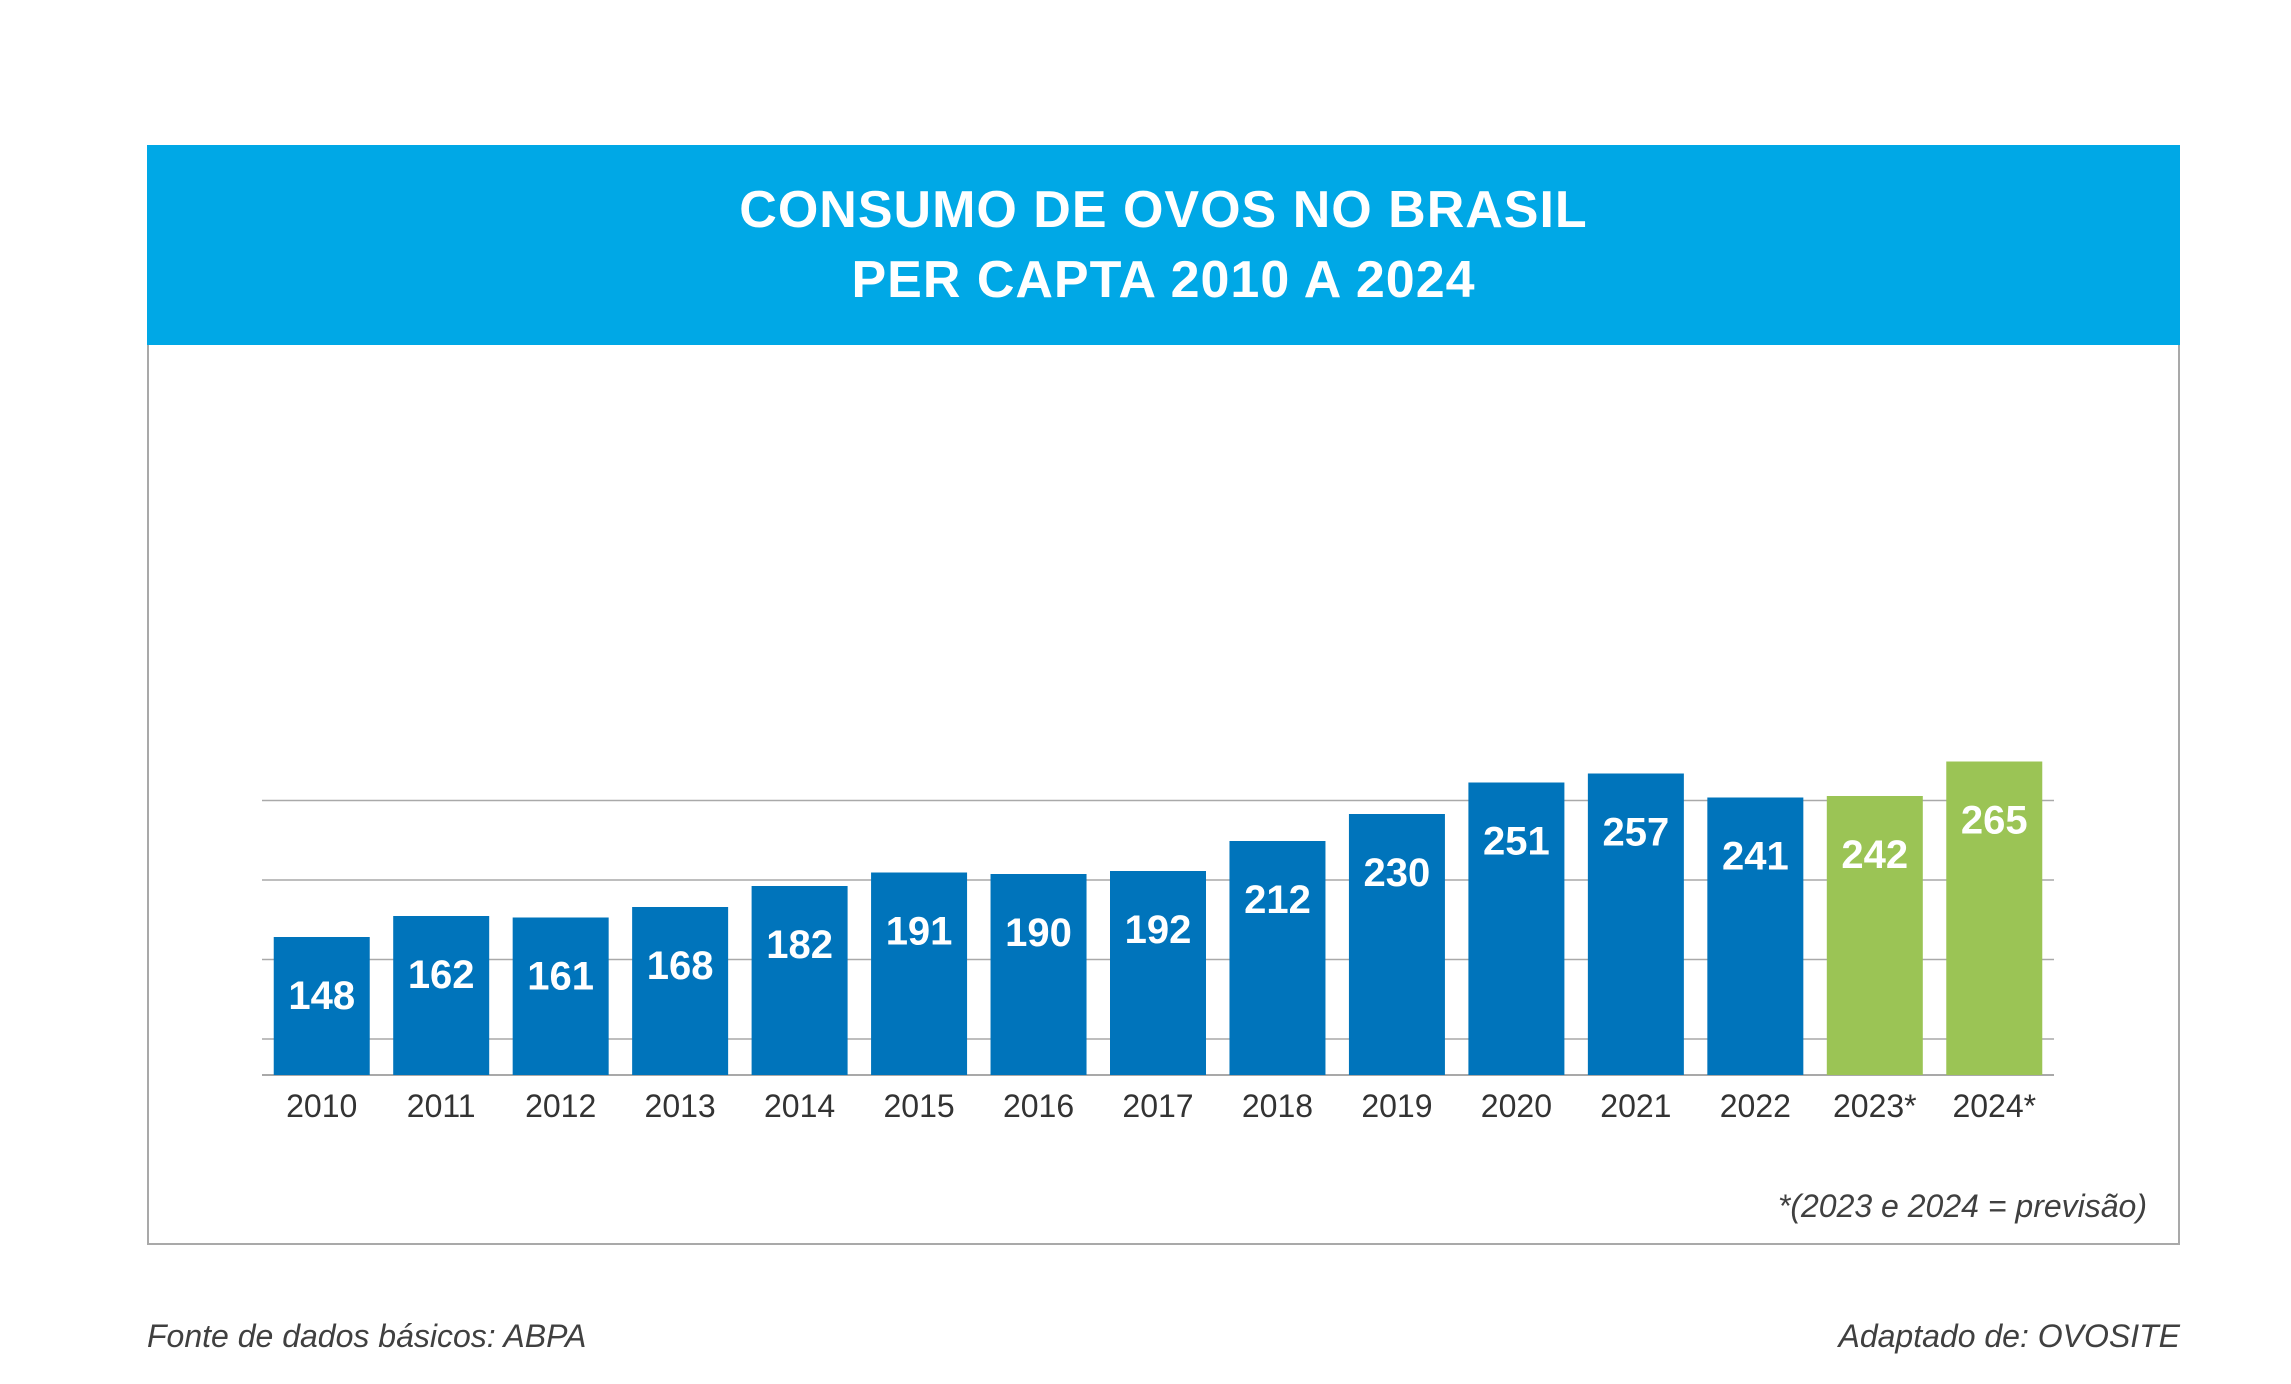  I want to click on x-tick-label: 2016, so click(1038, 1106).